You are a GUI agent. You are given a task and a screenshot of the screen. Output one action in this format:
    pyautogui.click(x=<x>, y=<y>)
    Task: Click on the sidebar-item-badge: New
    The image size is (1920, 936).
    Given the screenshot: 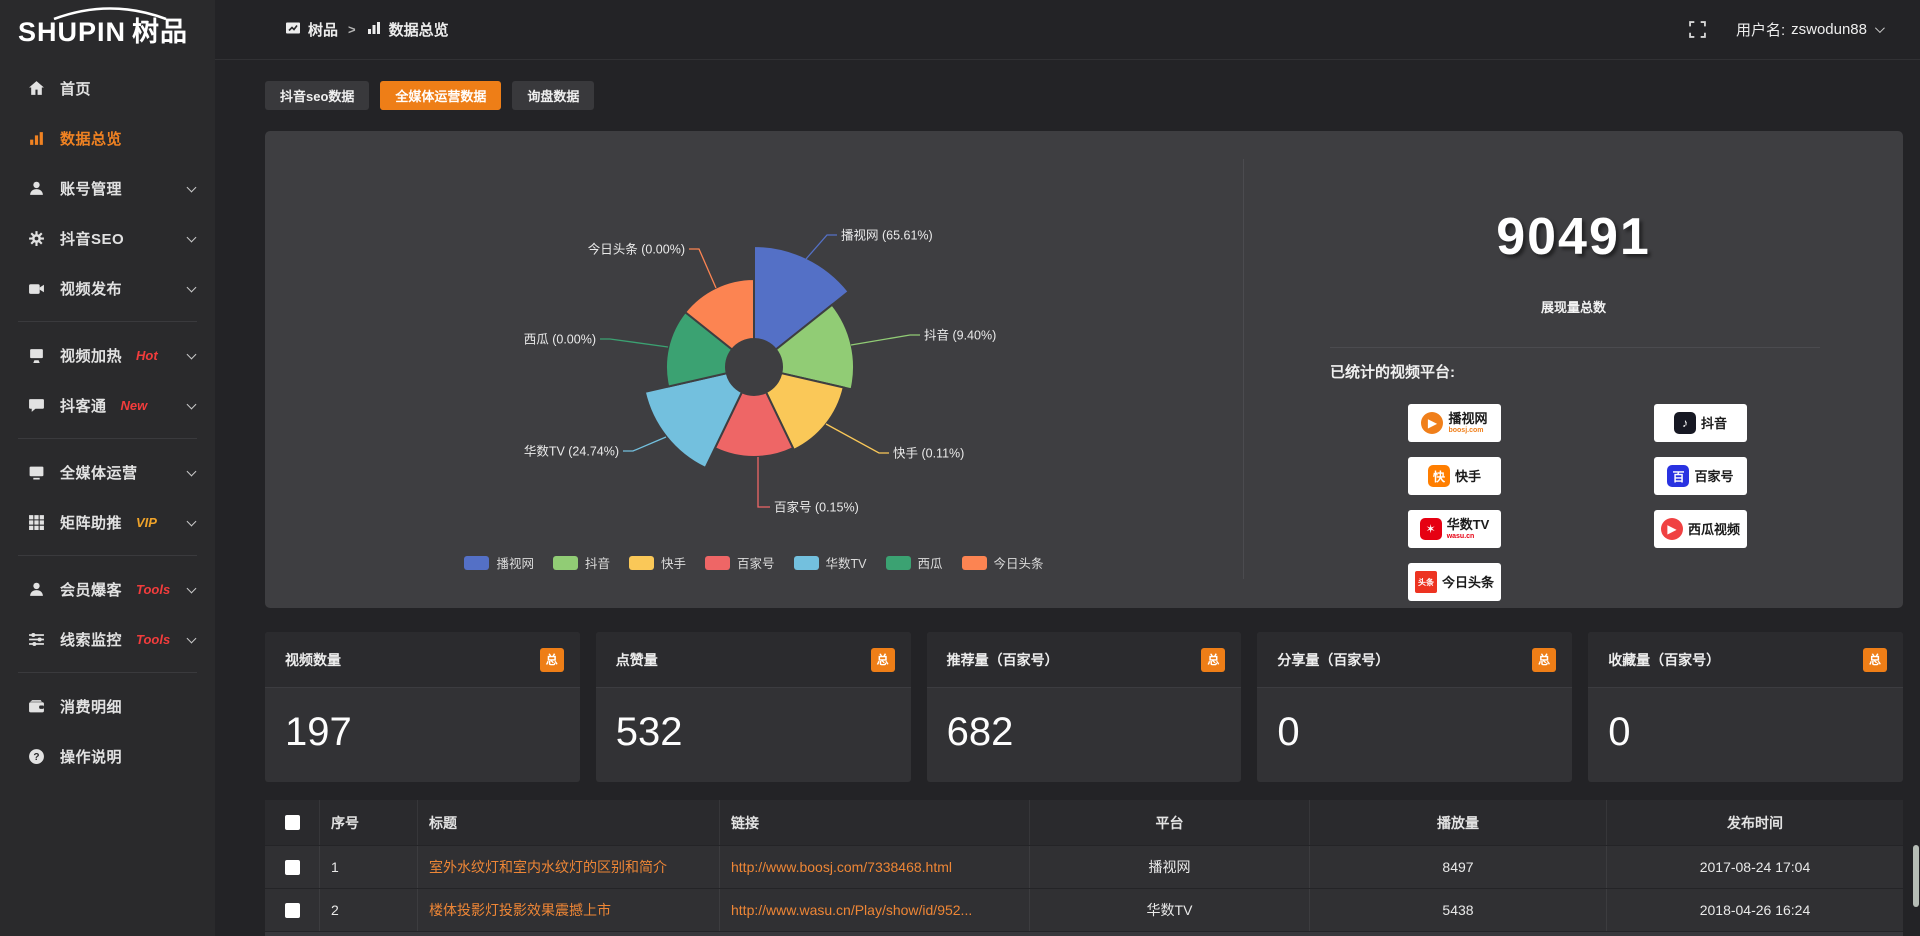 What is the action you would take?
    pyautogui.click(x=134, y=405)
    